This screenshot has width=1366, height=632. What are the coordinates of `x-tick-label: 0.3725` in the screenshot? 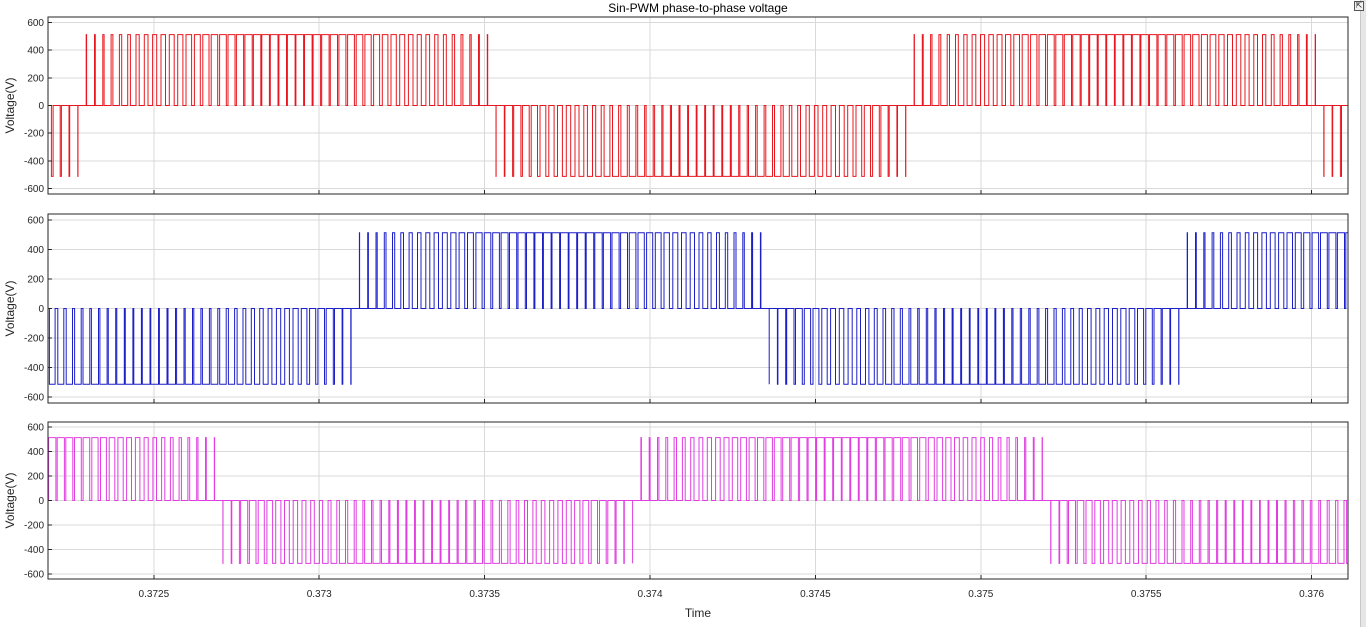 It's located at (154, 594).